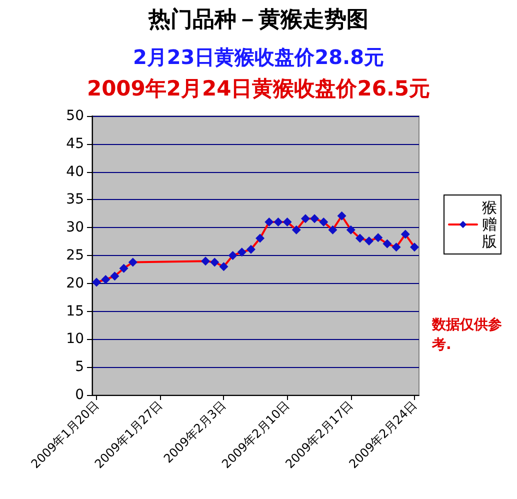 This screenshot has width=517, height=499. Describe the element at coordinates (75, 339) in the screenshot. I see `y-tick-label: 10` at that location.